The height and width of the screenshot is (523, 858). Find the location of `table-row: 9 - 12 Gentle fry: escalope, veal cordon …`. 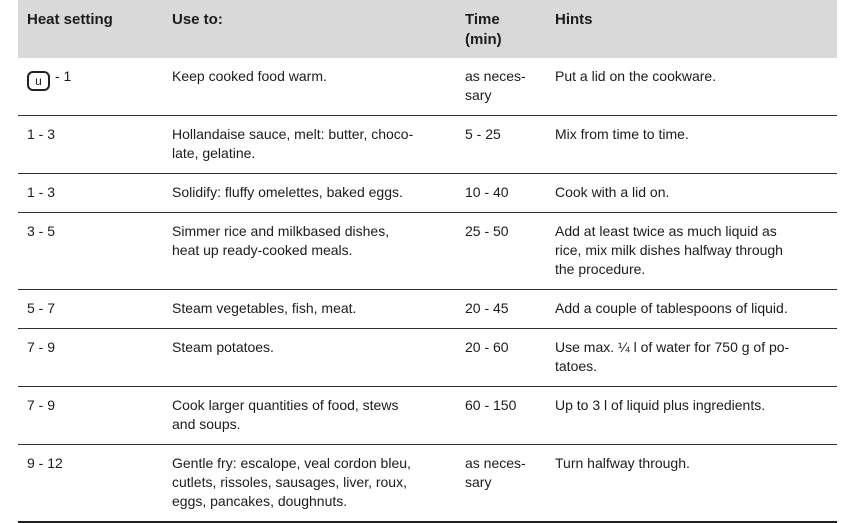

table-row: 9 - 12 Gentle fry: escalope, veal cordon … is located at coordinates (427, 483).